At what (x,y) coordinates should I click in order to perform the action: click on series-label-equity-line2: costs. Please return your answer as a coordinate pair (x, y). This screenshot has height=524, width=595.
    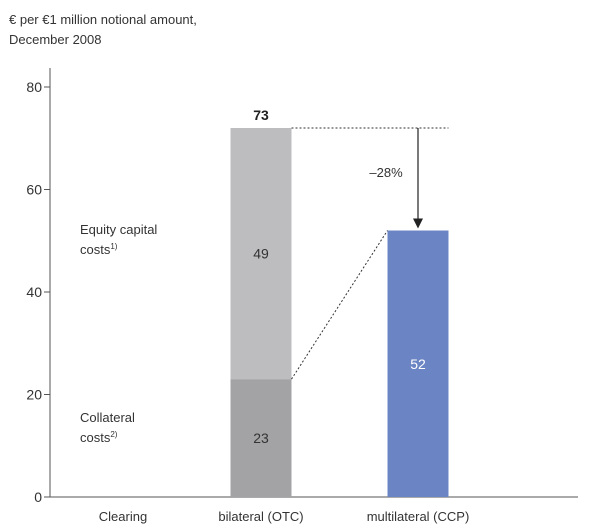
    Looking at the image, I should click on (95, 249).